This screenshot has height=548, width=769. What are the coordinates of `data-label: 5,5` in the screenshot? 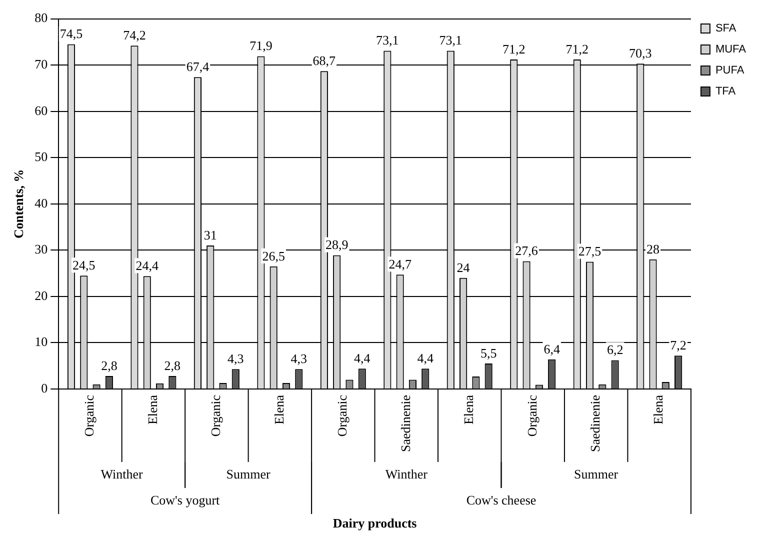 It's located at (488, 352).